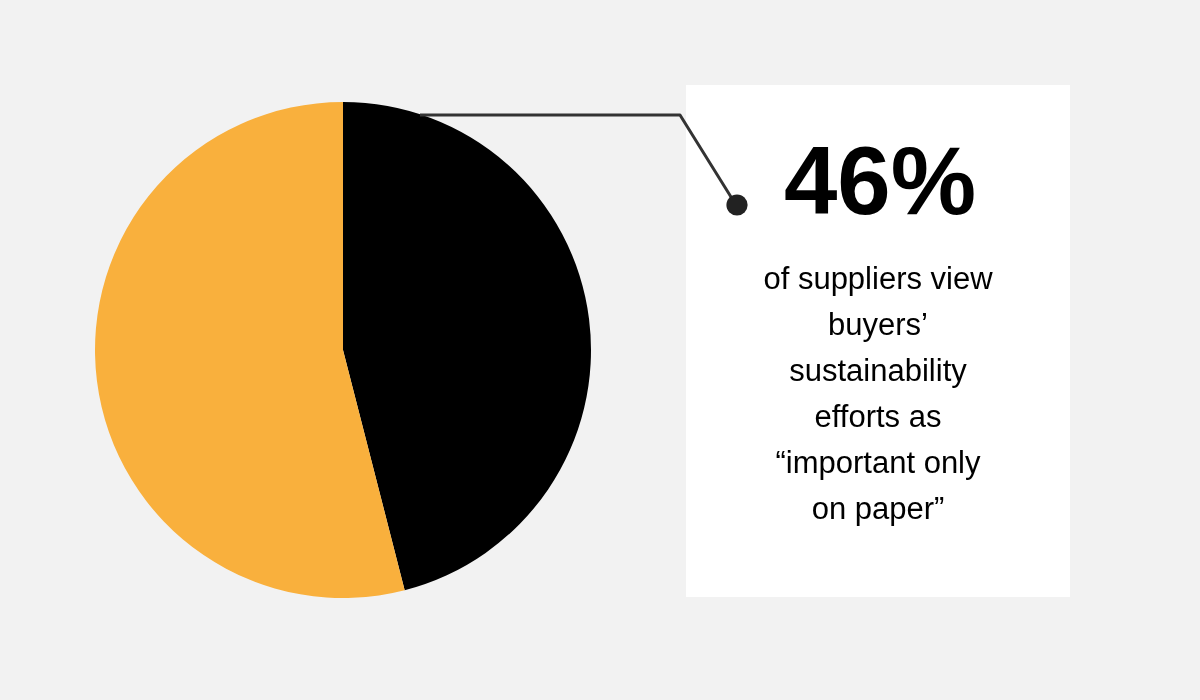 Image resolution: width=1200 pixels, height=700 pixels. I want to click on text: of suppliers view buyers’ sustainability efforts as “important only on paper”, so click(878, 393).